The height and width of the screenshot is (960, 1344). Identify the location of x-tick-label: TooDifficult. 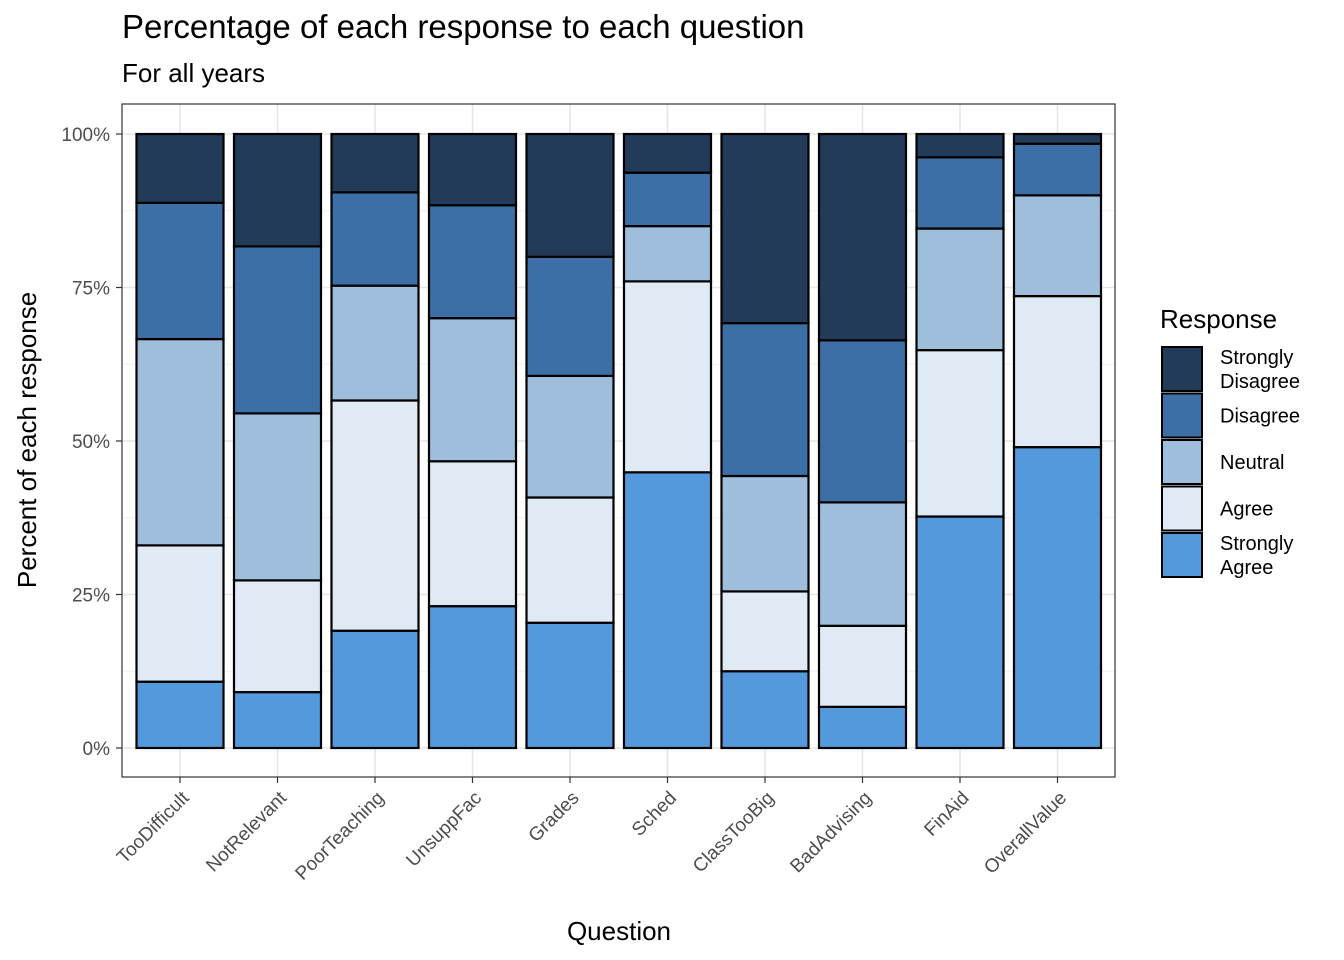
(153, 827).